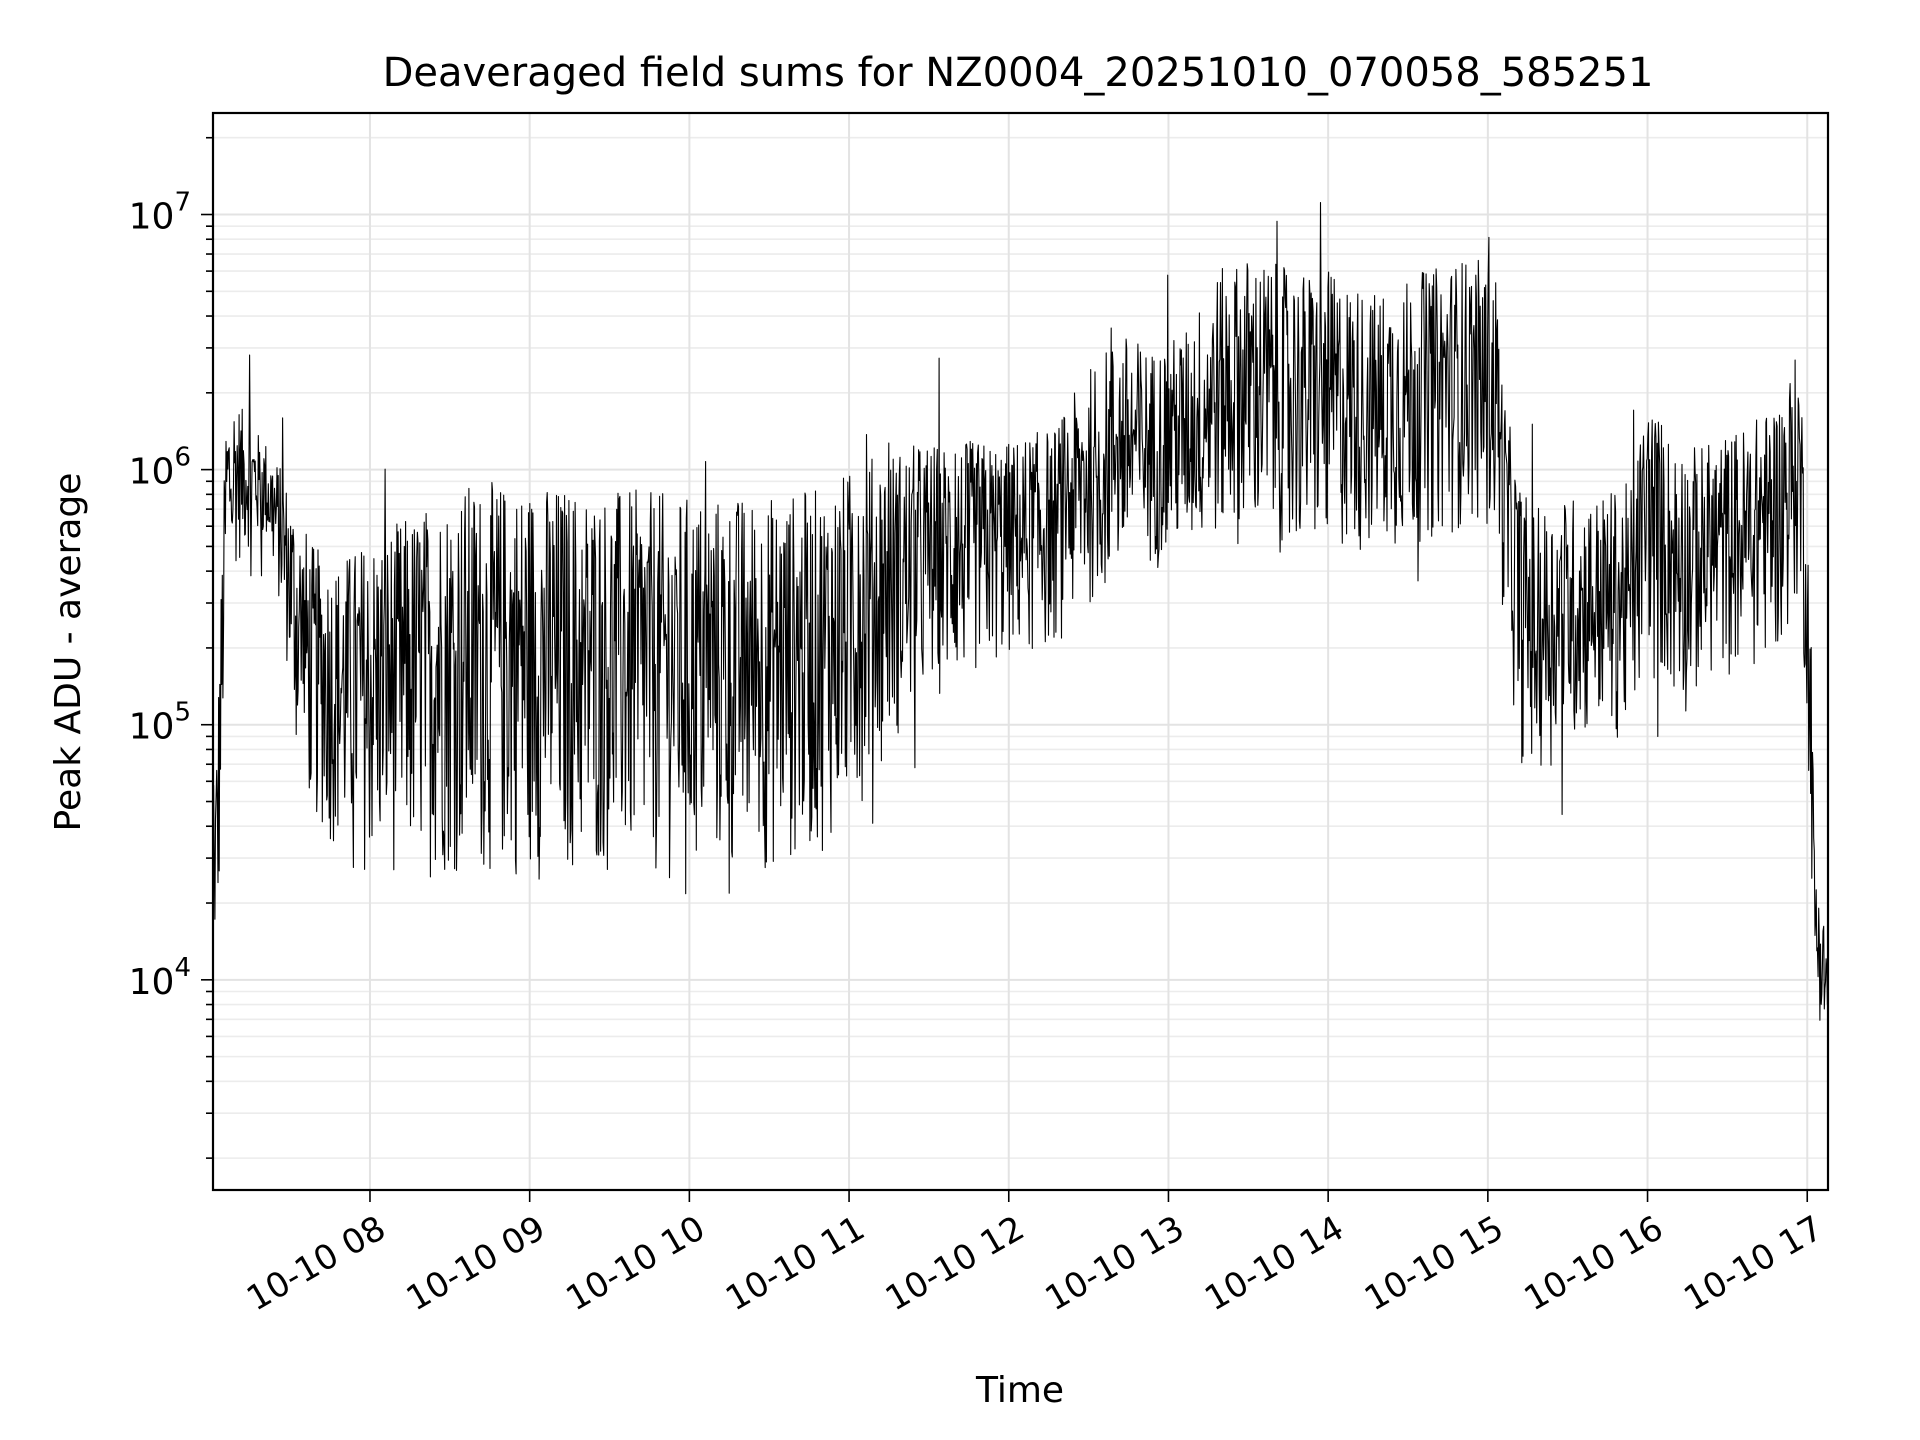  What do you see at coordinates (316, 1263) in the screenshot?
I see `x-tick-label: 10-10 08` at bounding box center [316, 1263].